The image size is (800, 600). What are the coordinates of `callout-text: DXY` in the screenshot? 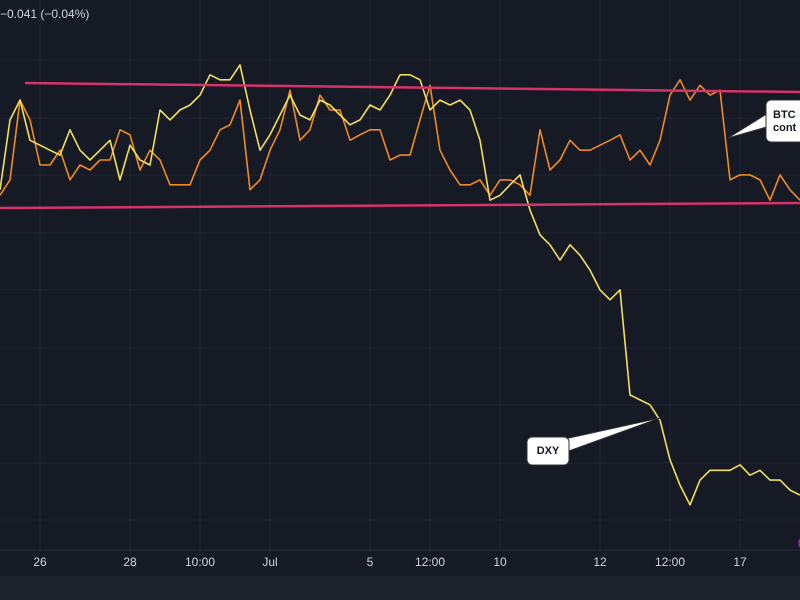 It's located at (548, 451).